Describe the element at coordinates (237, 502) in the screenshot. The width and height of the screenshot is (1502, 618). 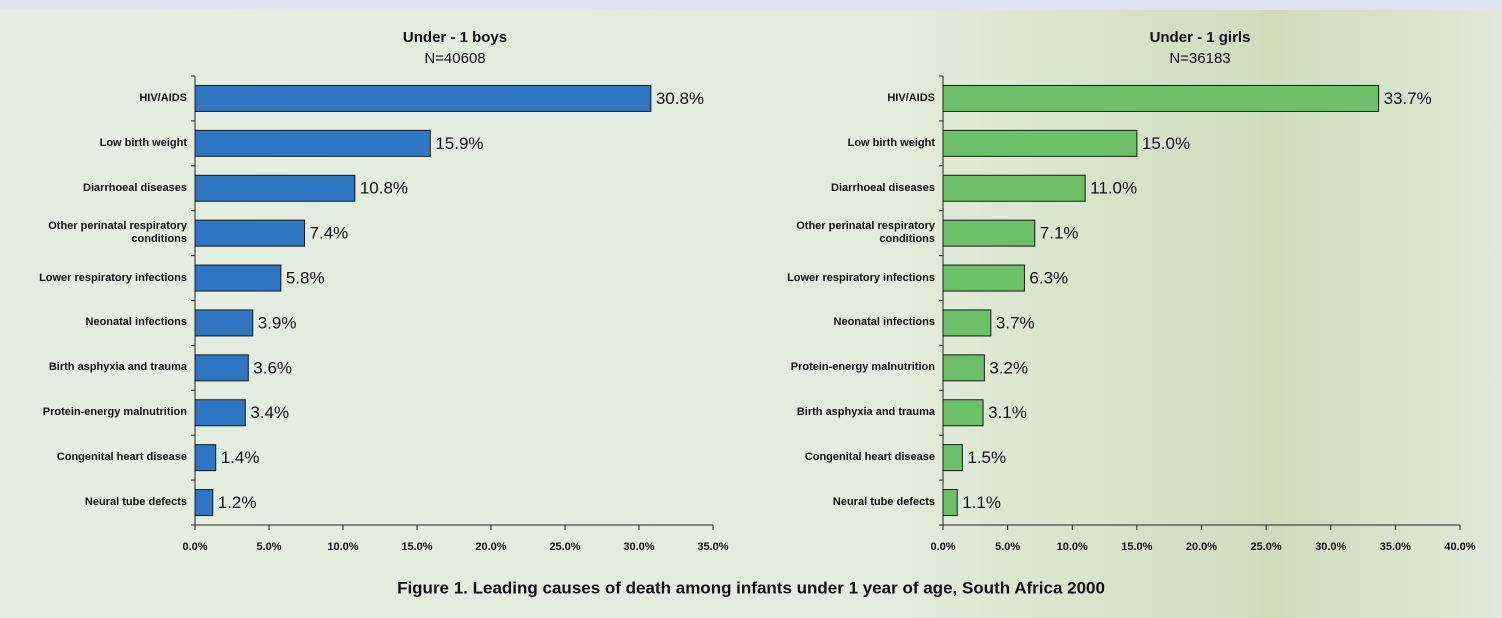
I see `value-label: 1.2%` at that location.